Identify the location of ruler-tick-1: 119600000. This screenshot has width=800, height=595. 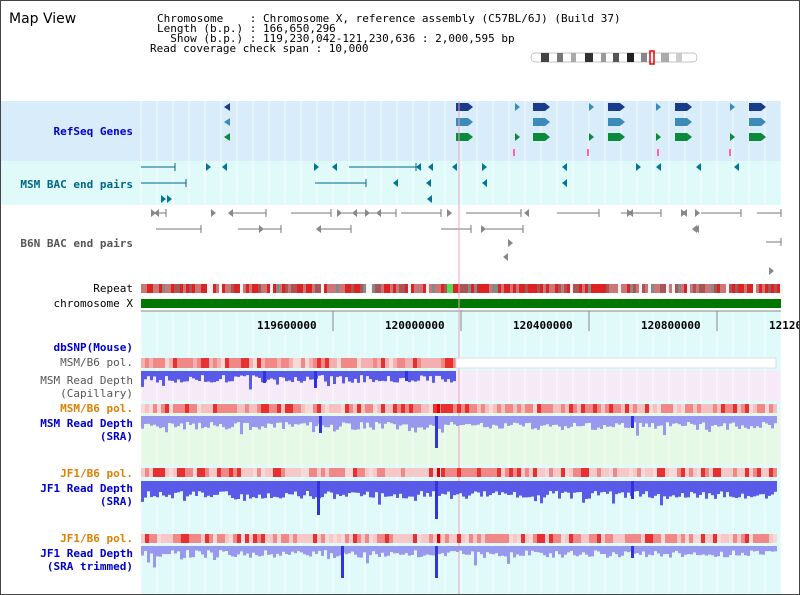
(287, 325).